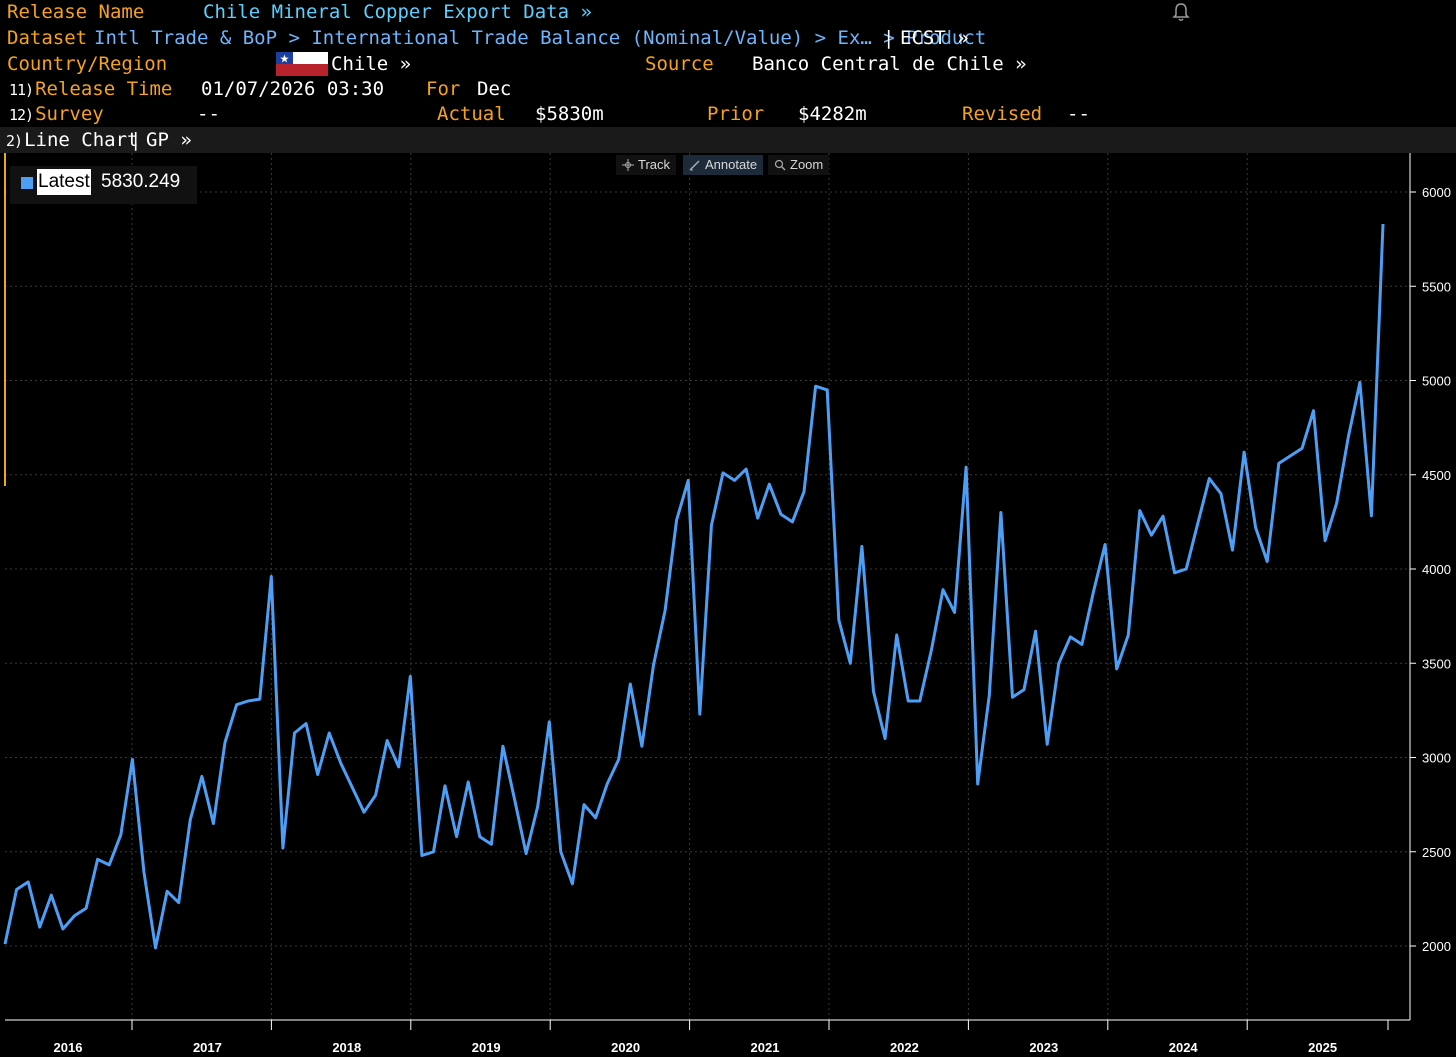  Describe the element at coordinates (443, 89) in the screenshot. I see `for-label: For` at that location.